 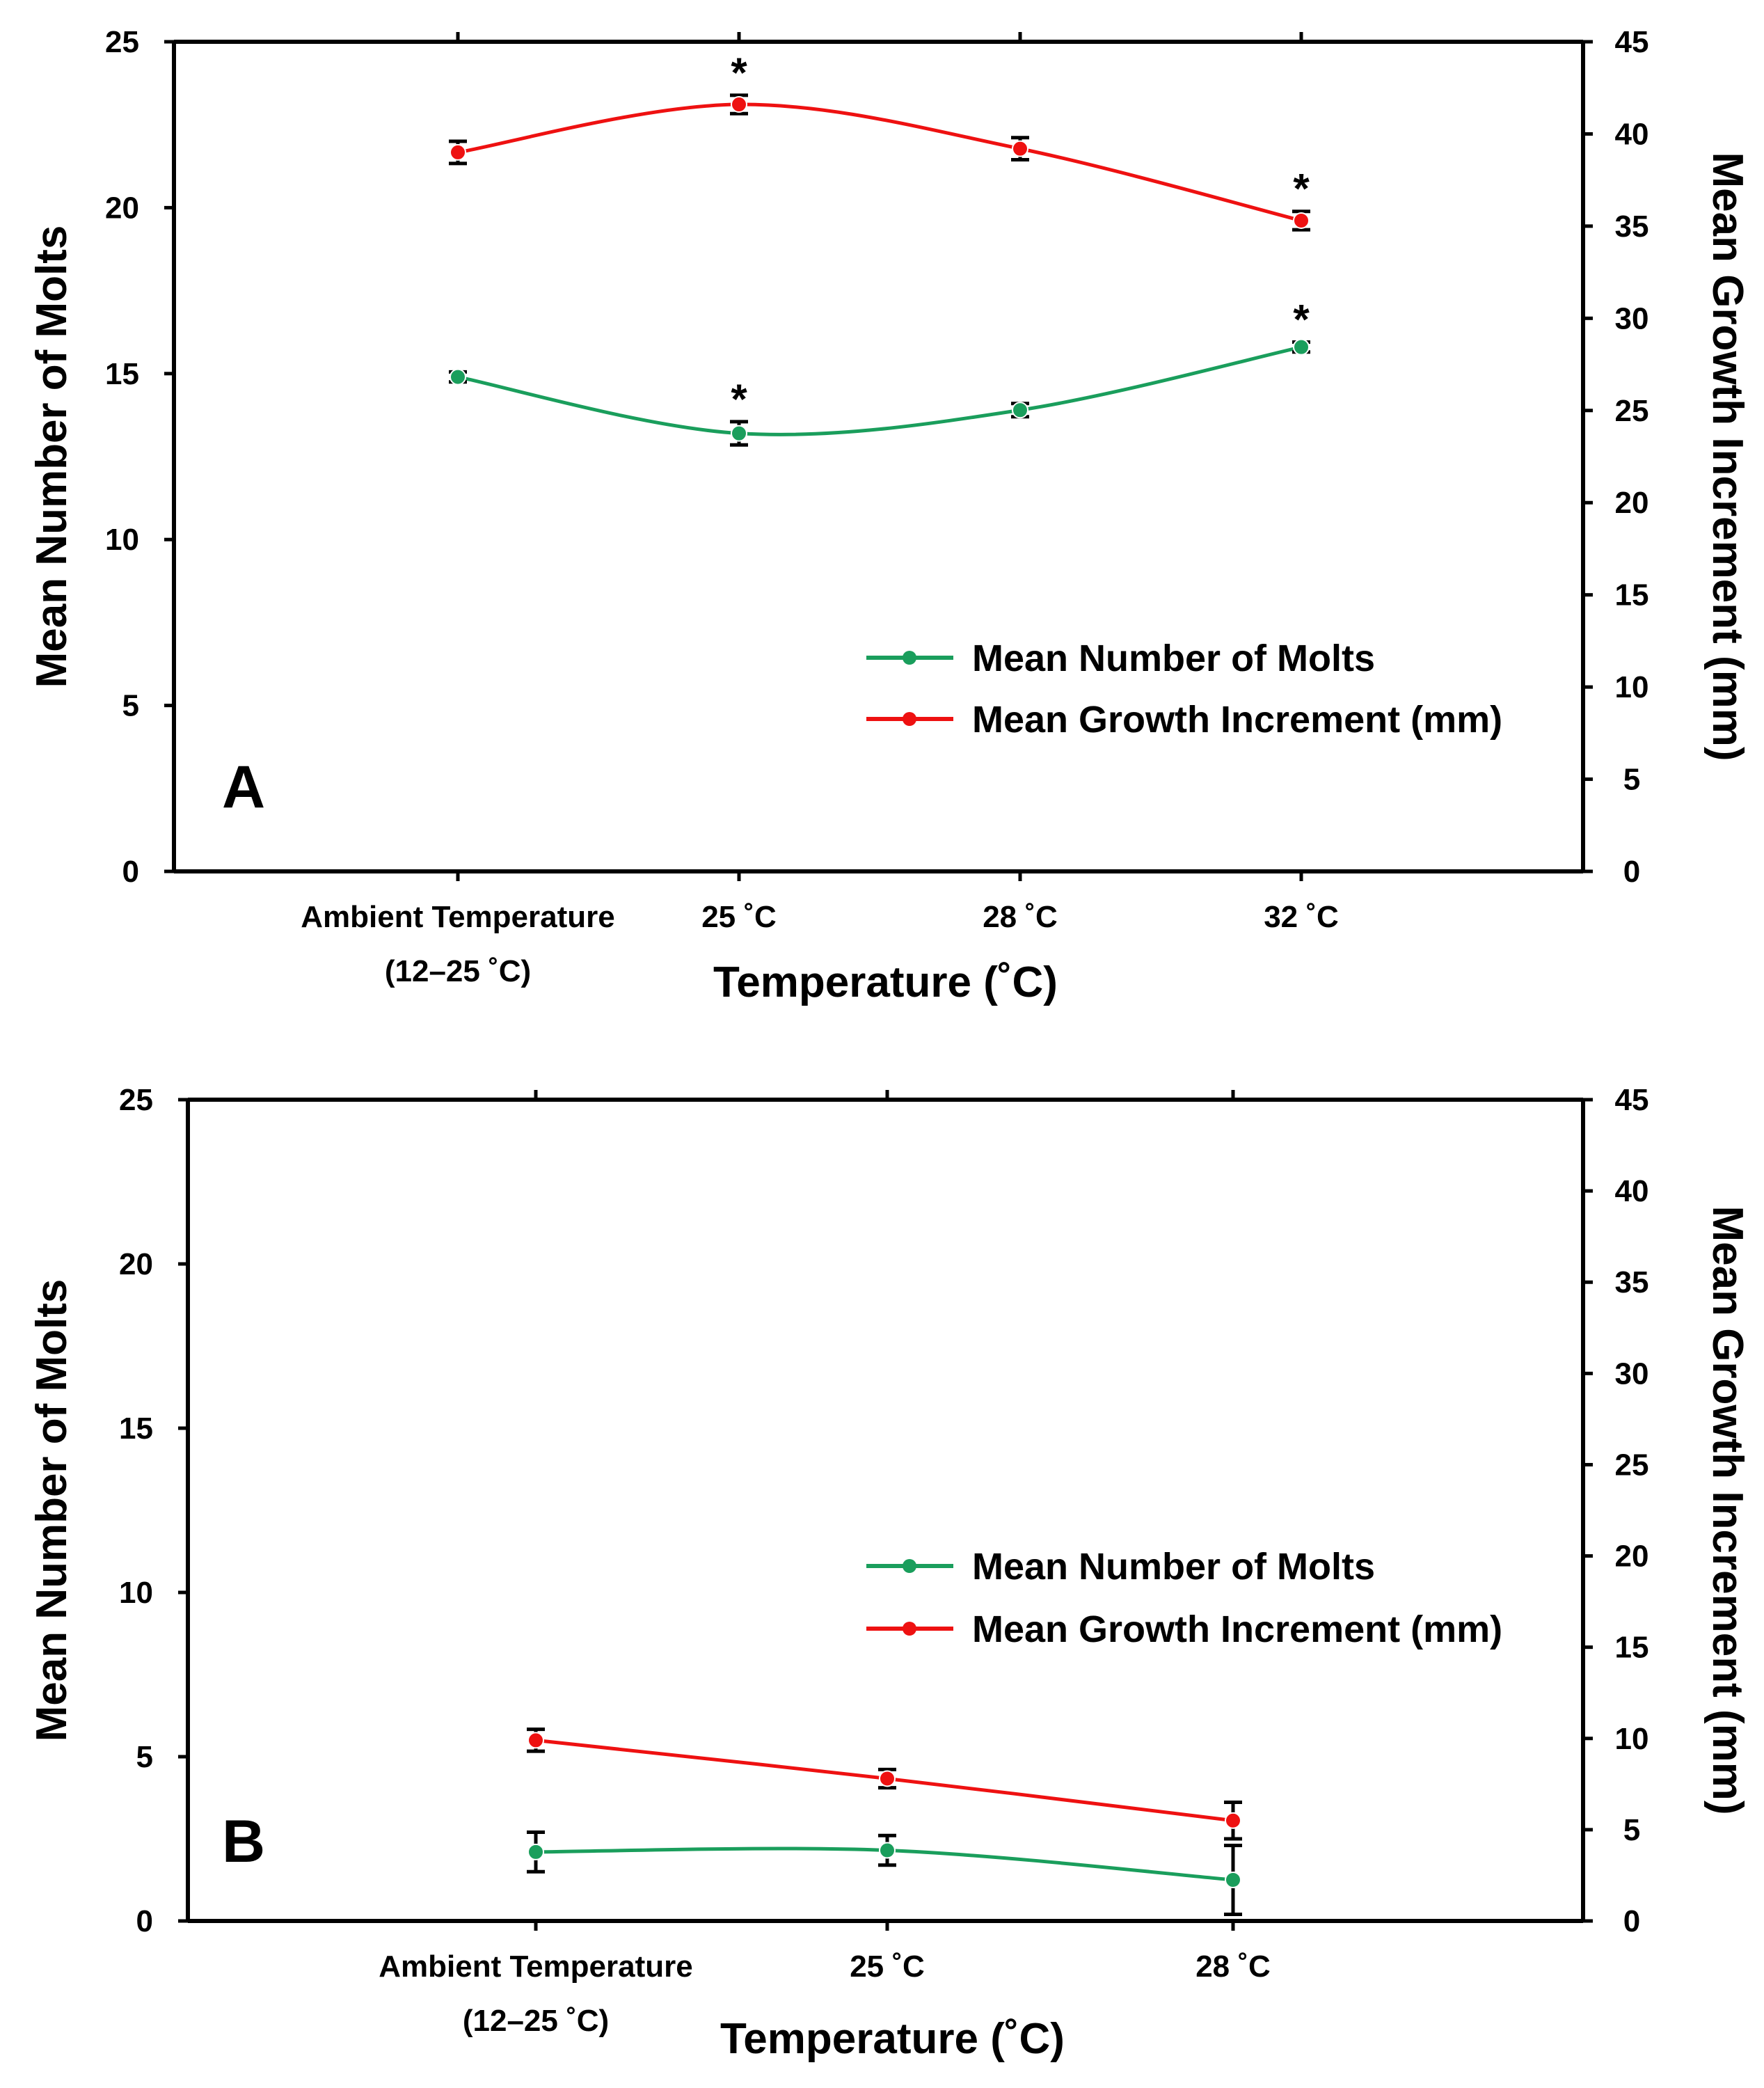 I want to click on series-molts: **, so click(x=879, y=371).